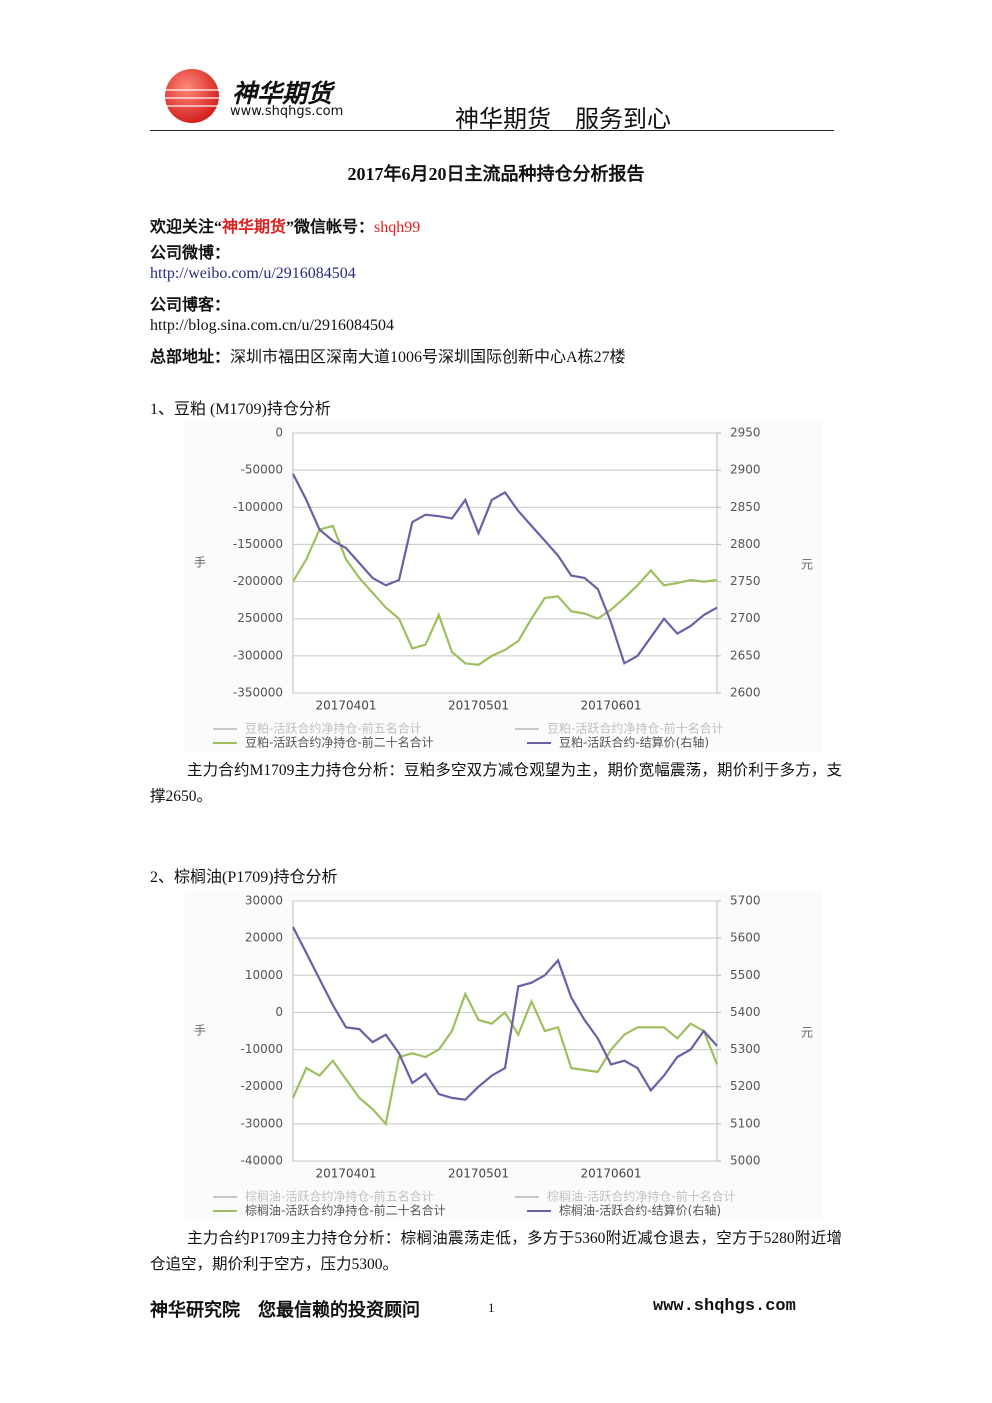 This screenshot has height=1403, width=992. I want to click on legend-label: 棕榈油-活跃合约-结算价(右轴), so click(640, 1210).